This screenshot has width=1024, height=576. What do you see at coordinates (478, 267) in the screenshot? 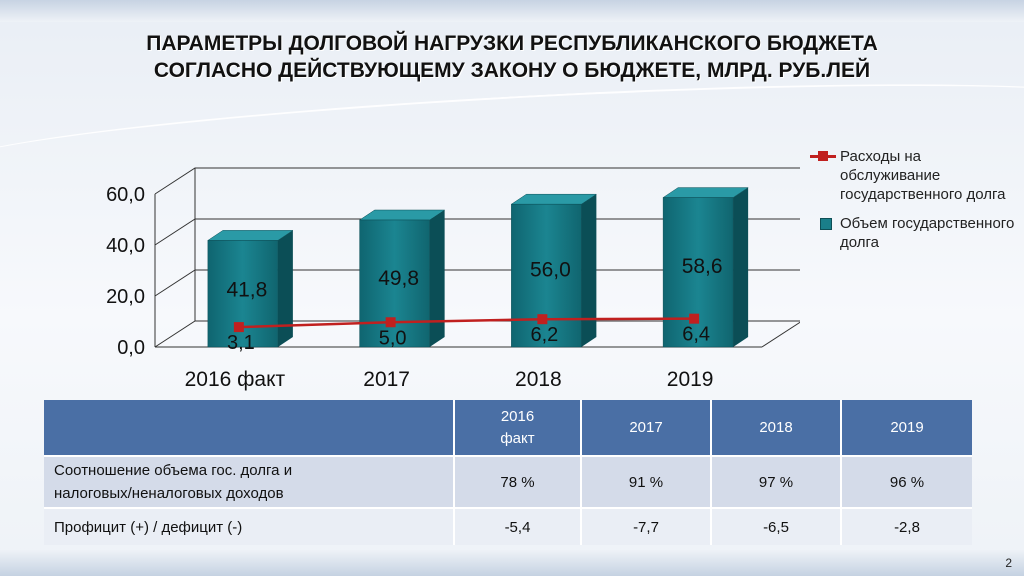
I see `chart-bars` at bounding box center [478, 267].